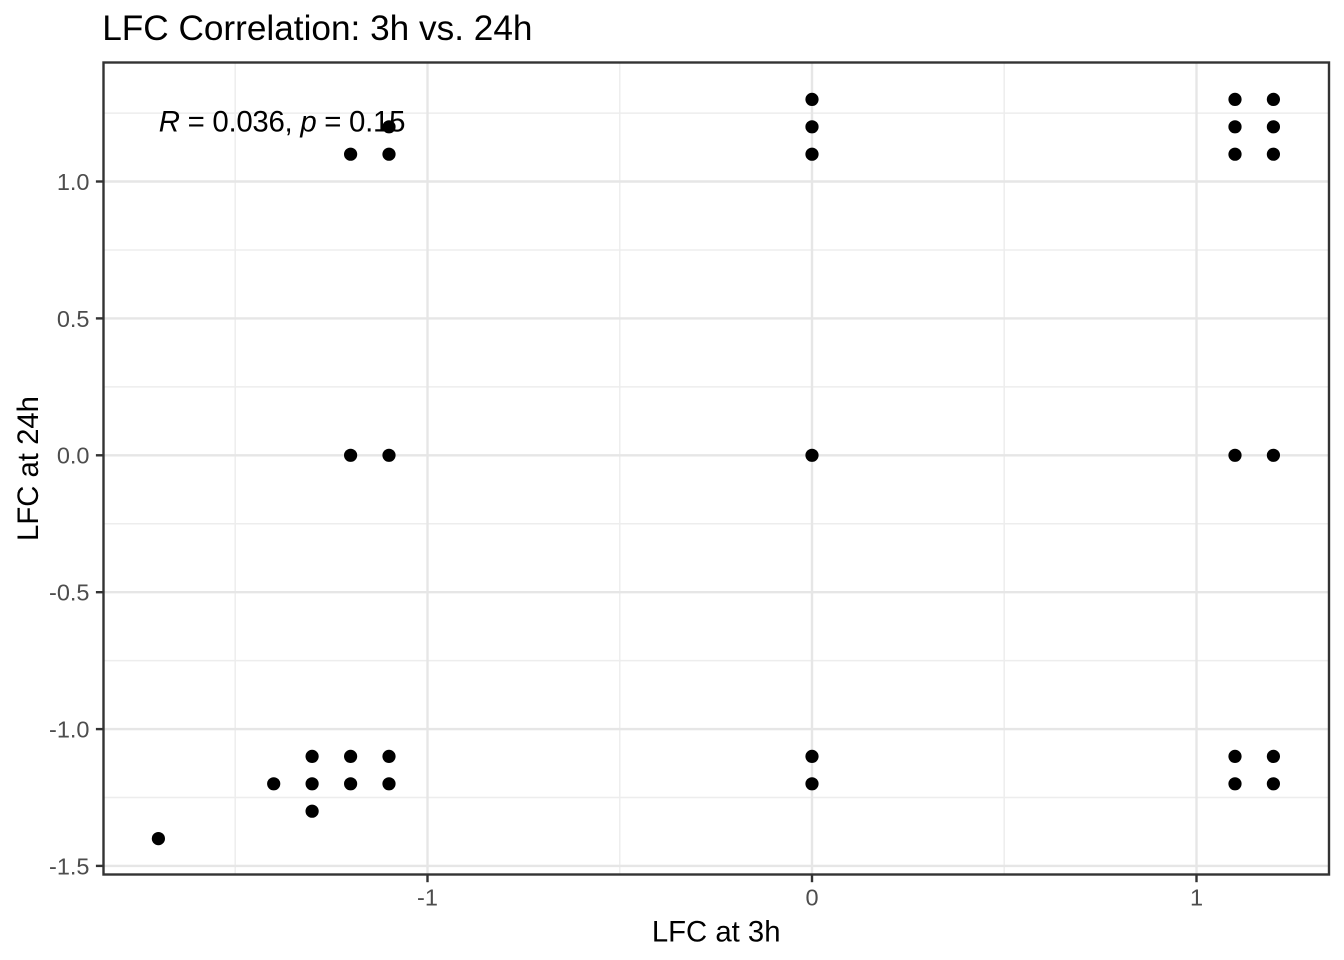  Describe the element at coordinates (69, 730) in the screenshot. I see `svg-text: -1.0` at that location.